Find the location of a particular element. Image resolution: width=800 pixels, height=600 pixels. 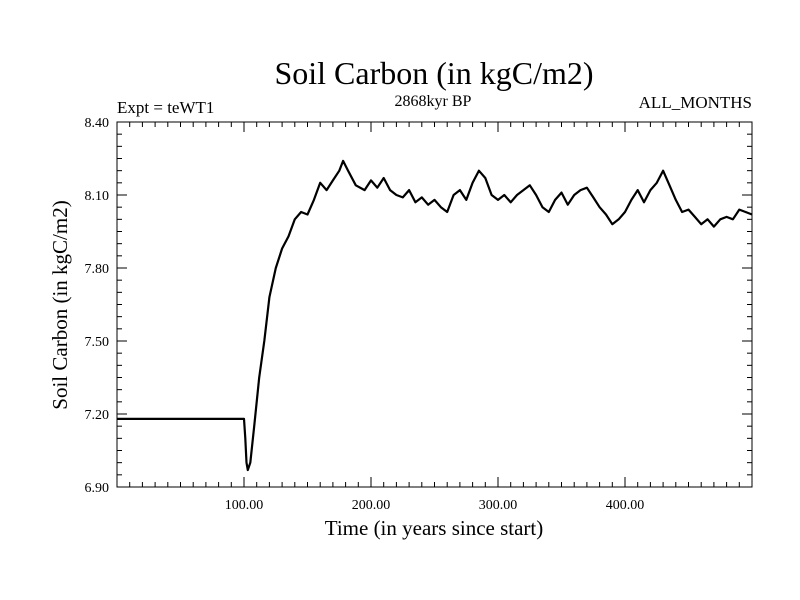

chart-title: Soil Carbon (in kgC/m2) is located at coordinates (433, 73).